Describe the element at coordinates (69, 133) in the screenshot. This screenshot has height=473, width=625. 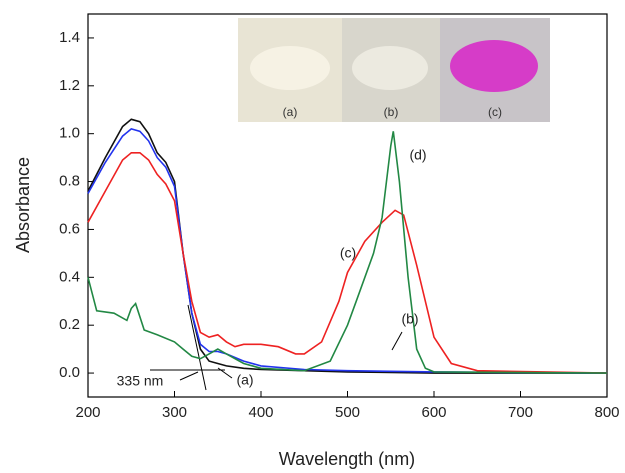
I see `y-tick-label: 1.0` at that location.